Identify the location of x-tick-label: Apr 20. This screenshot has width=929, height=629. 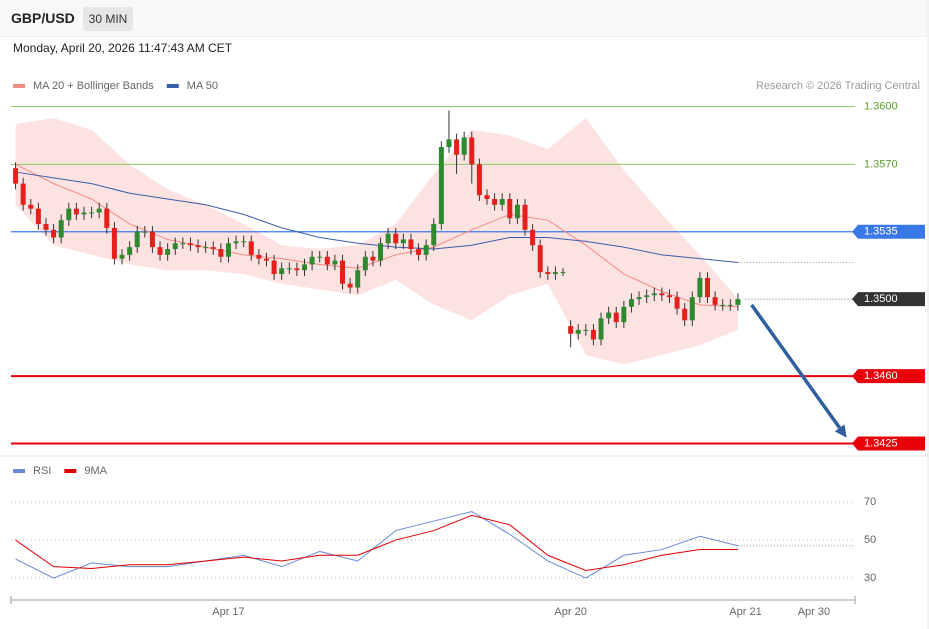
(570, 612).